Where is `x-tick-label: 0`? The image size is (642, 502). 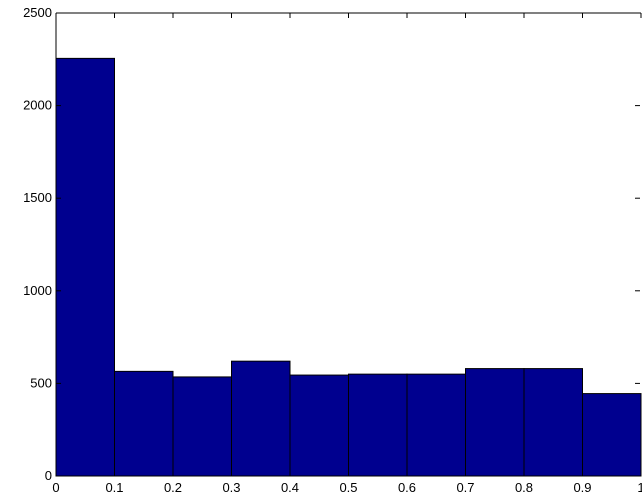
x-tick-label: 0 is located at coordinates (55, 487).